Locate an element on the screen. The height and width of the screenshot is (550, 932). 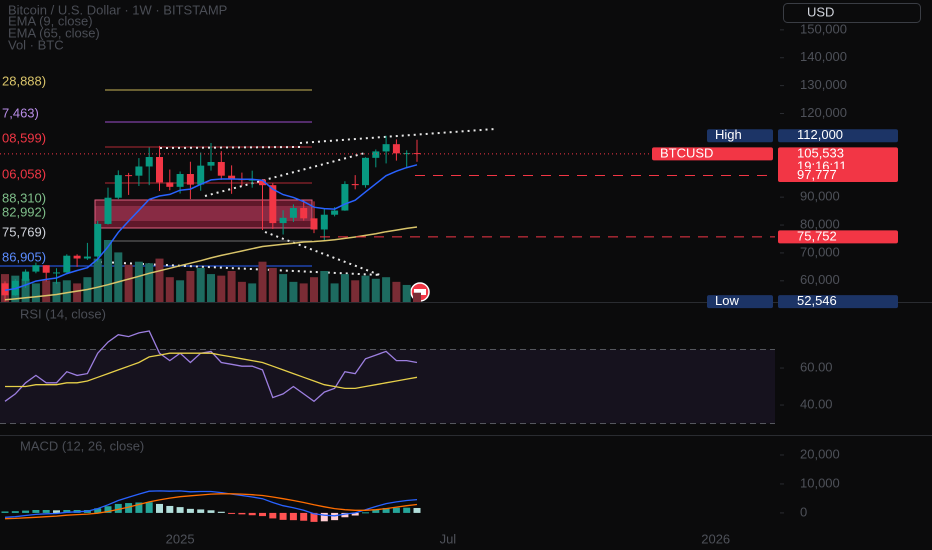
price-label: 52,546 is located at coordinates (817, 300).